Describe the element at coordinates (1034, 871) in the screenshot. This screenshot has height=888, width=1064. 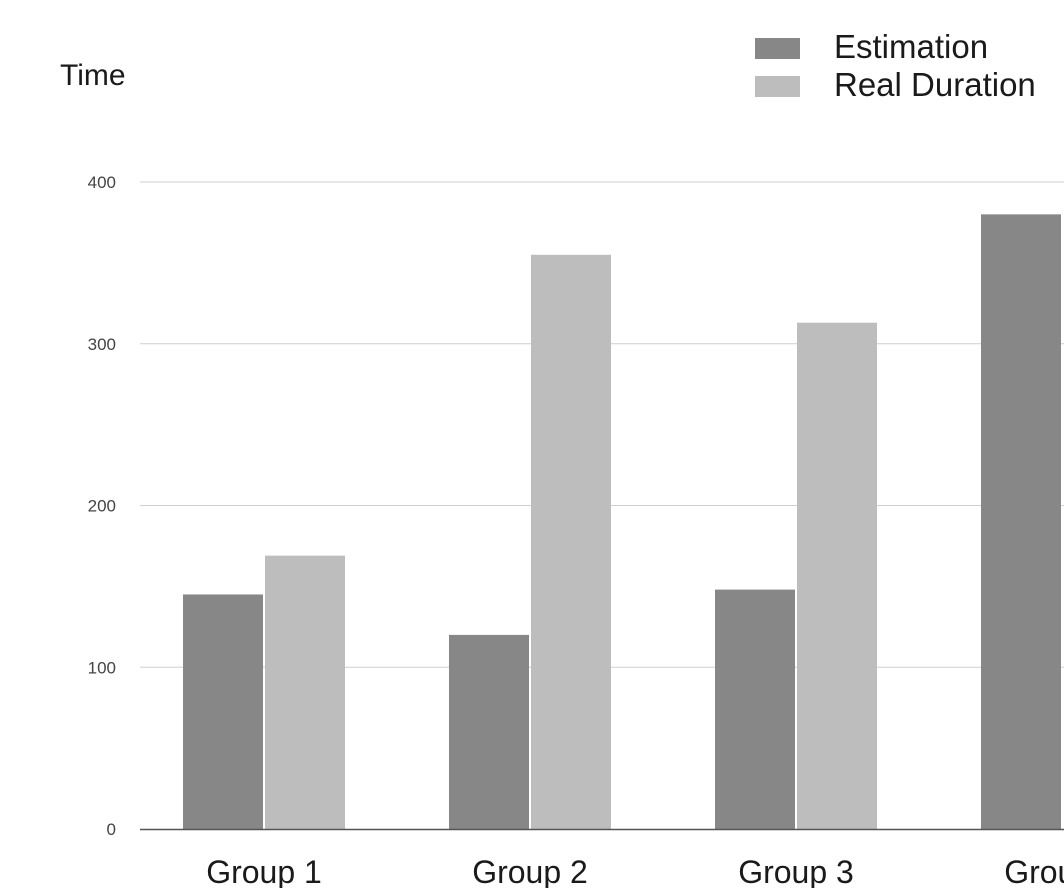
I see `x-category-label: Group 4` at that location.